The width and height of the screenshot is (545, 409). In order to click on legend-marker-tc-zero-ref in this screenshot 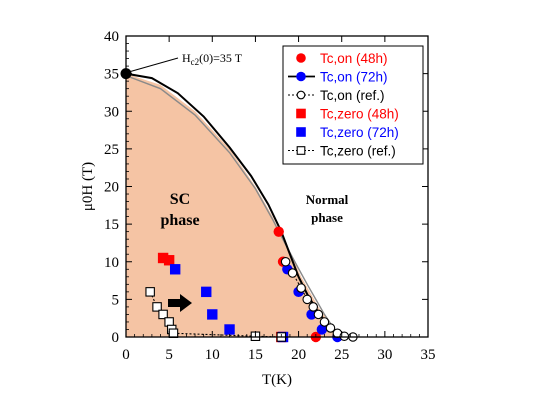, I will do `click(301, 150)`.